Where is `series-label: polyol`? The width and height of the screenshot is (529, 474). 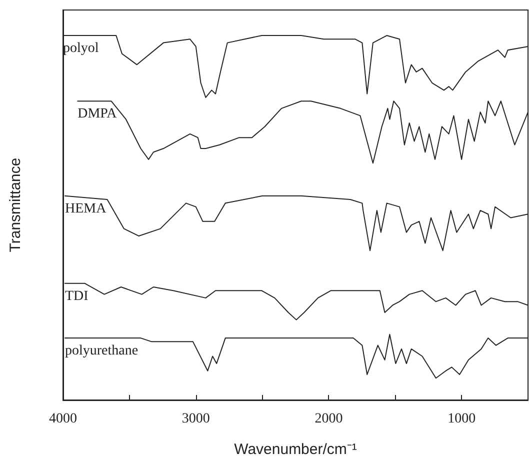
series-label: polyol is located at coordinates (81, 48).